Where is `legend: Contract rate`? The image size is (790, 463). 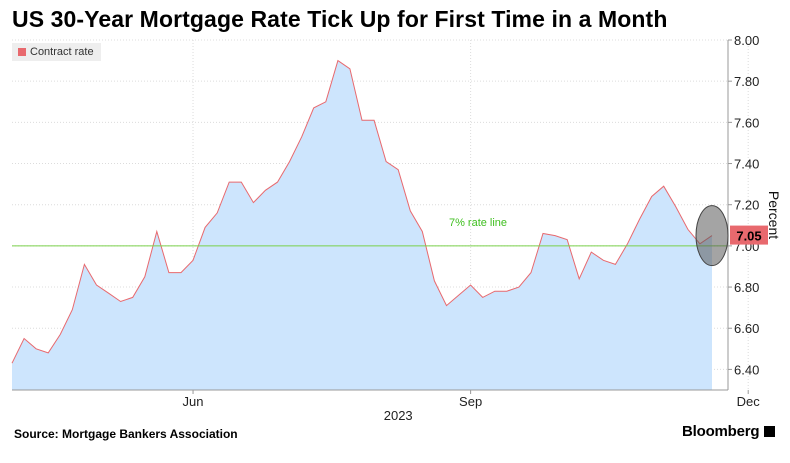 legend: Contract rate is located at coordinates (56, 52).